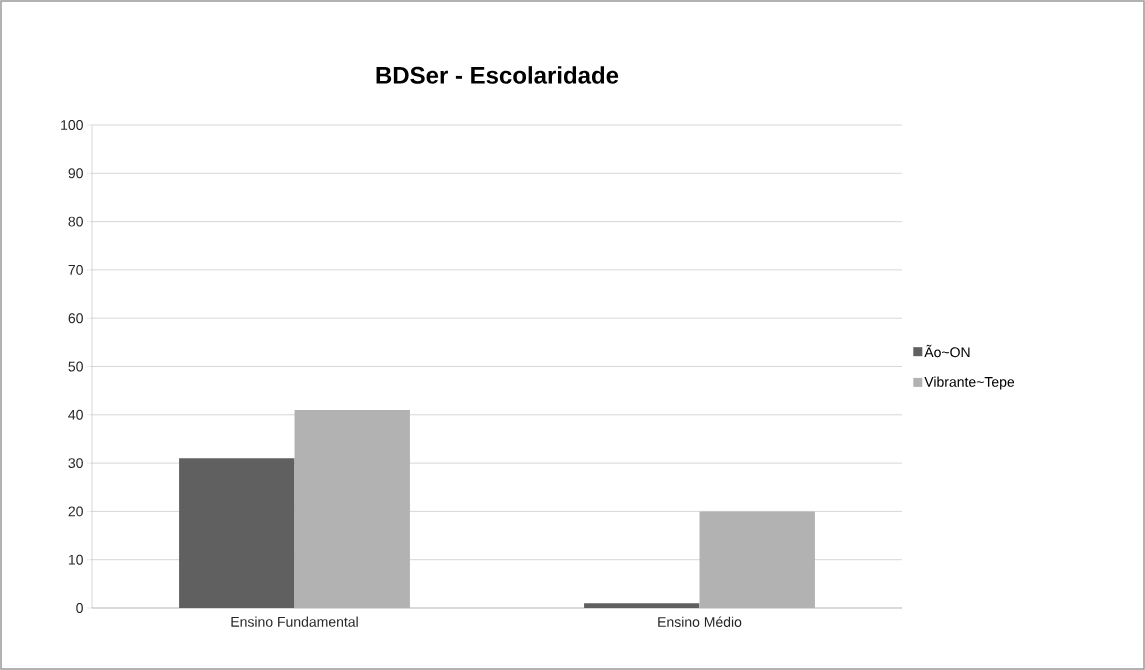 This screenshot has width=1145, height=670. Describe the element at coordinates (75, 559) in the screenshot. I see `y-tick-label: 10` at that location.